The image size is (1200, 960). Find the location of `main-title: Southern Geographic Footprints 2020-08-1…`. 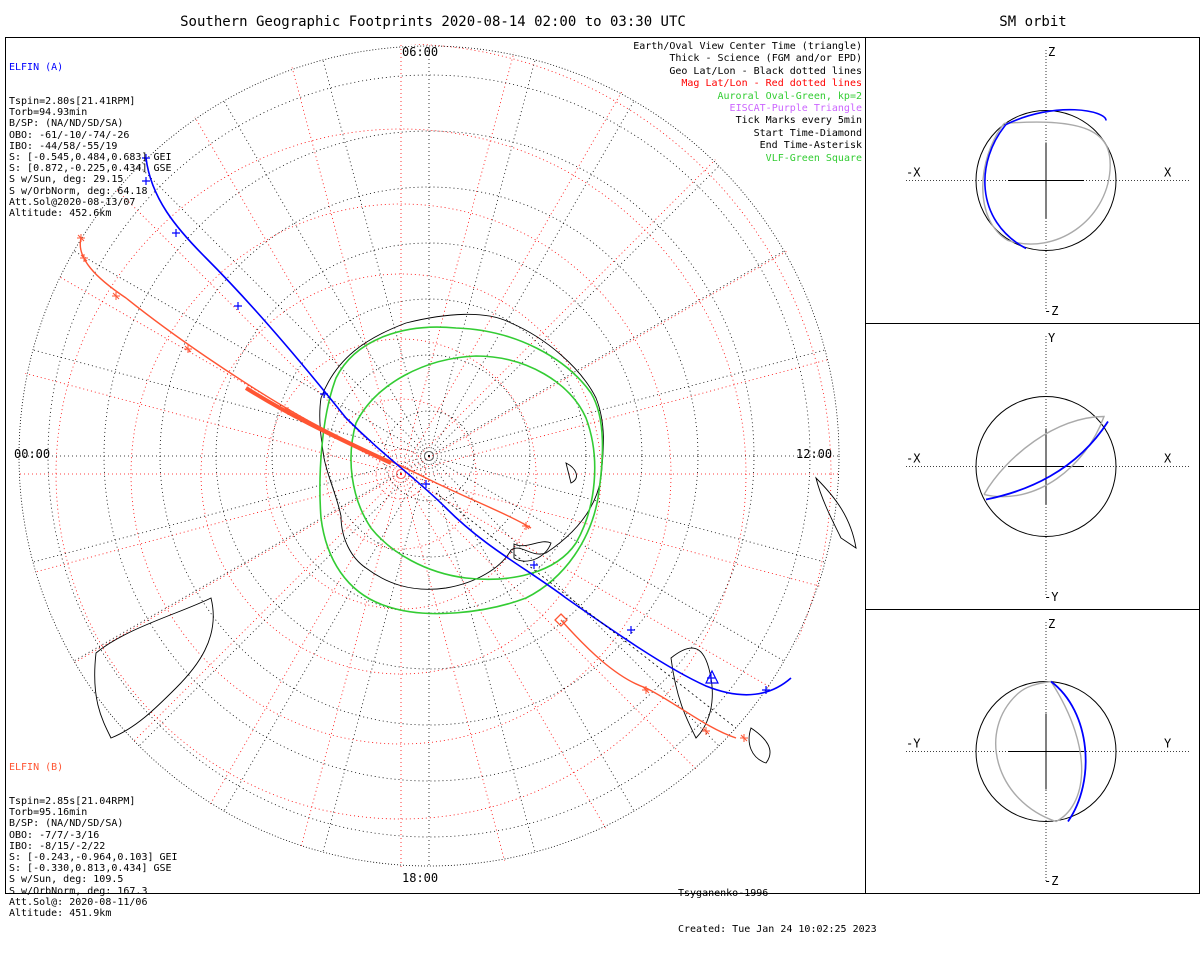

main-title: Southern Geographic Footprints 2020-08-1… is located at coordinates (433, 22).